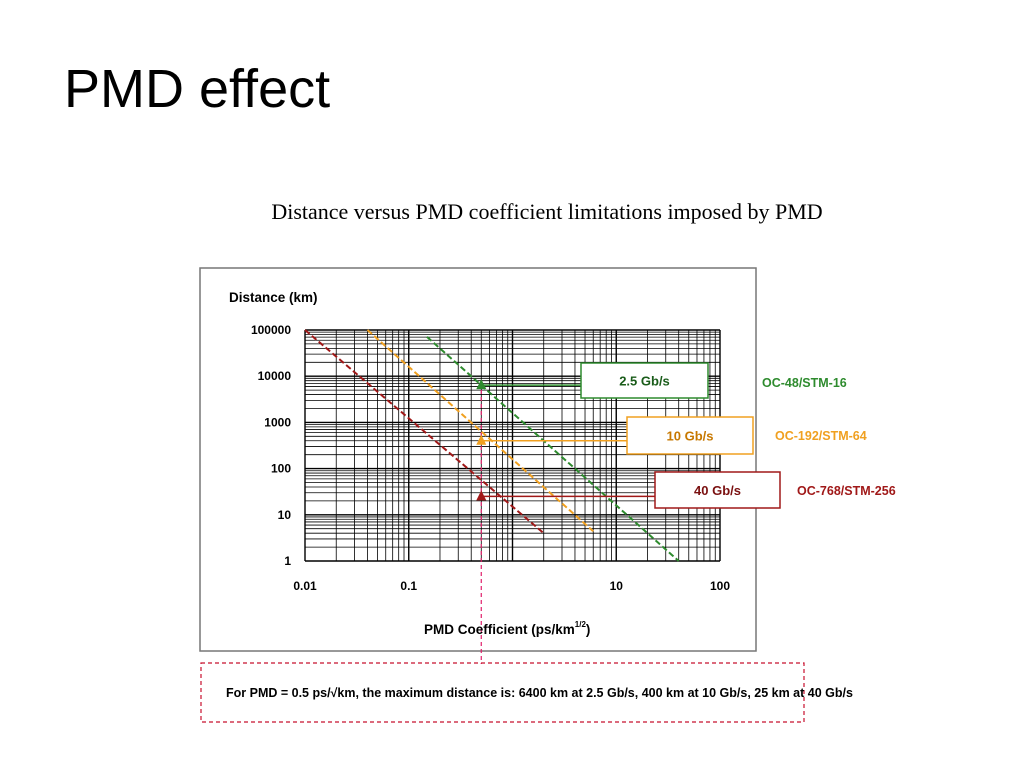  Describe the element at coordinates (821, 436) in the screenshot. I see `legend-standard-label: OC-192/STM-64` at that location.